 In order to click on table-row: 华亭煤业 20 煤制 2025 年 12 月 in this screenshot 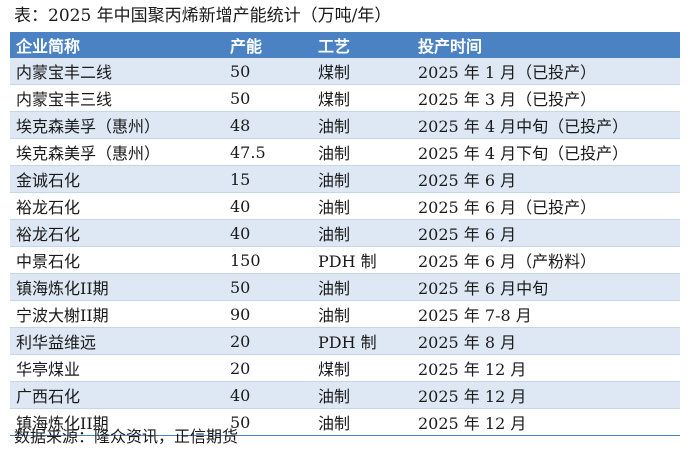, I will do `click(345, 368)`.